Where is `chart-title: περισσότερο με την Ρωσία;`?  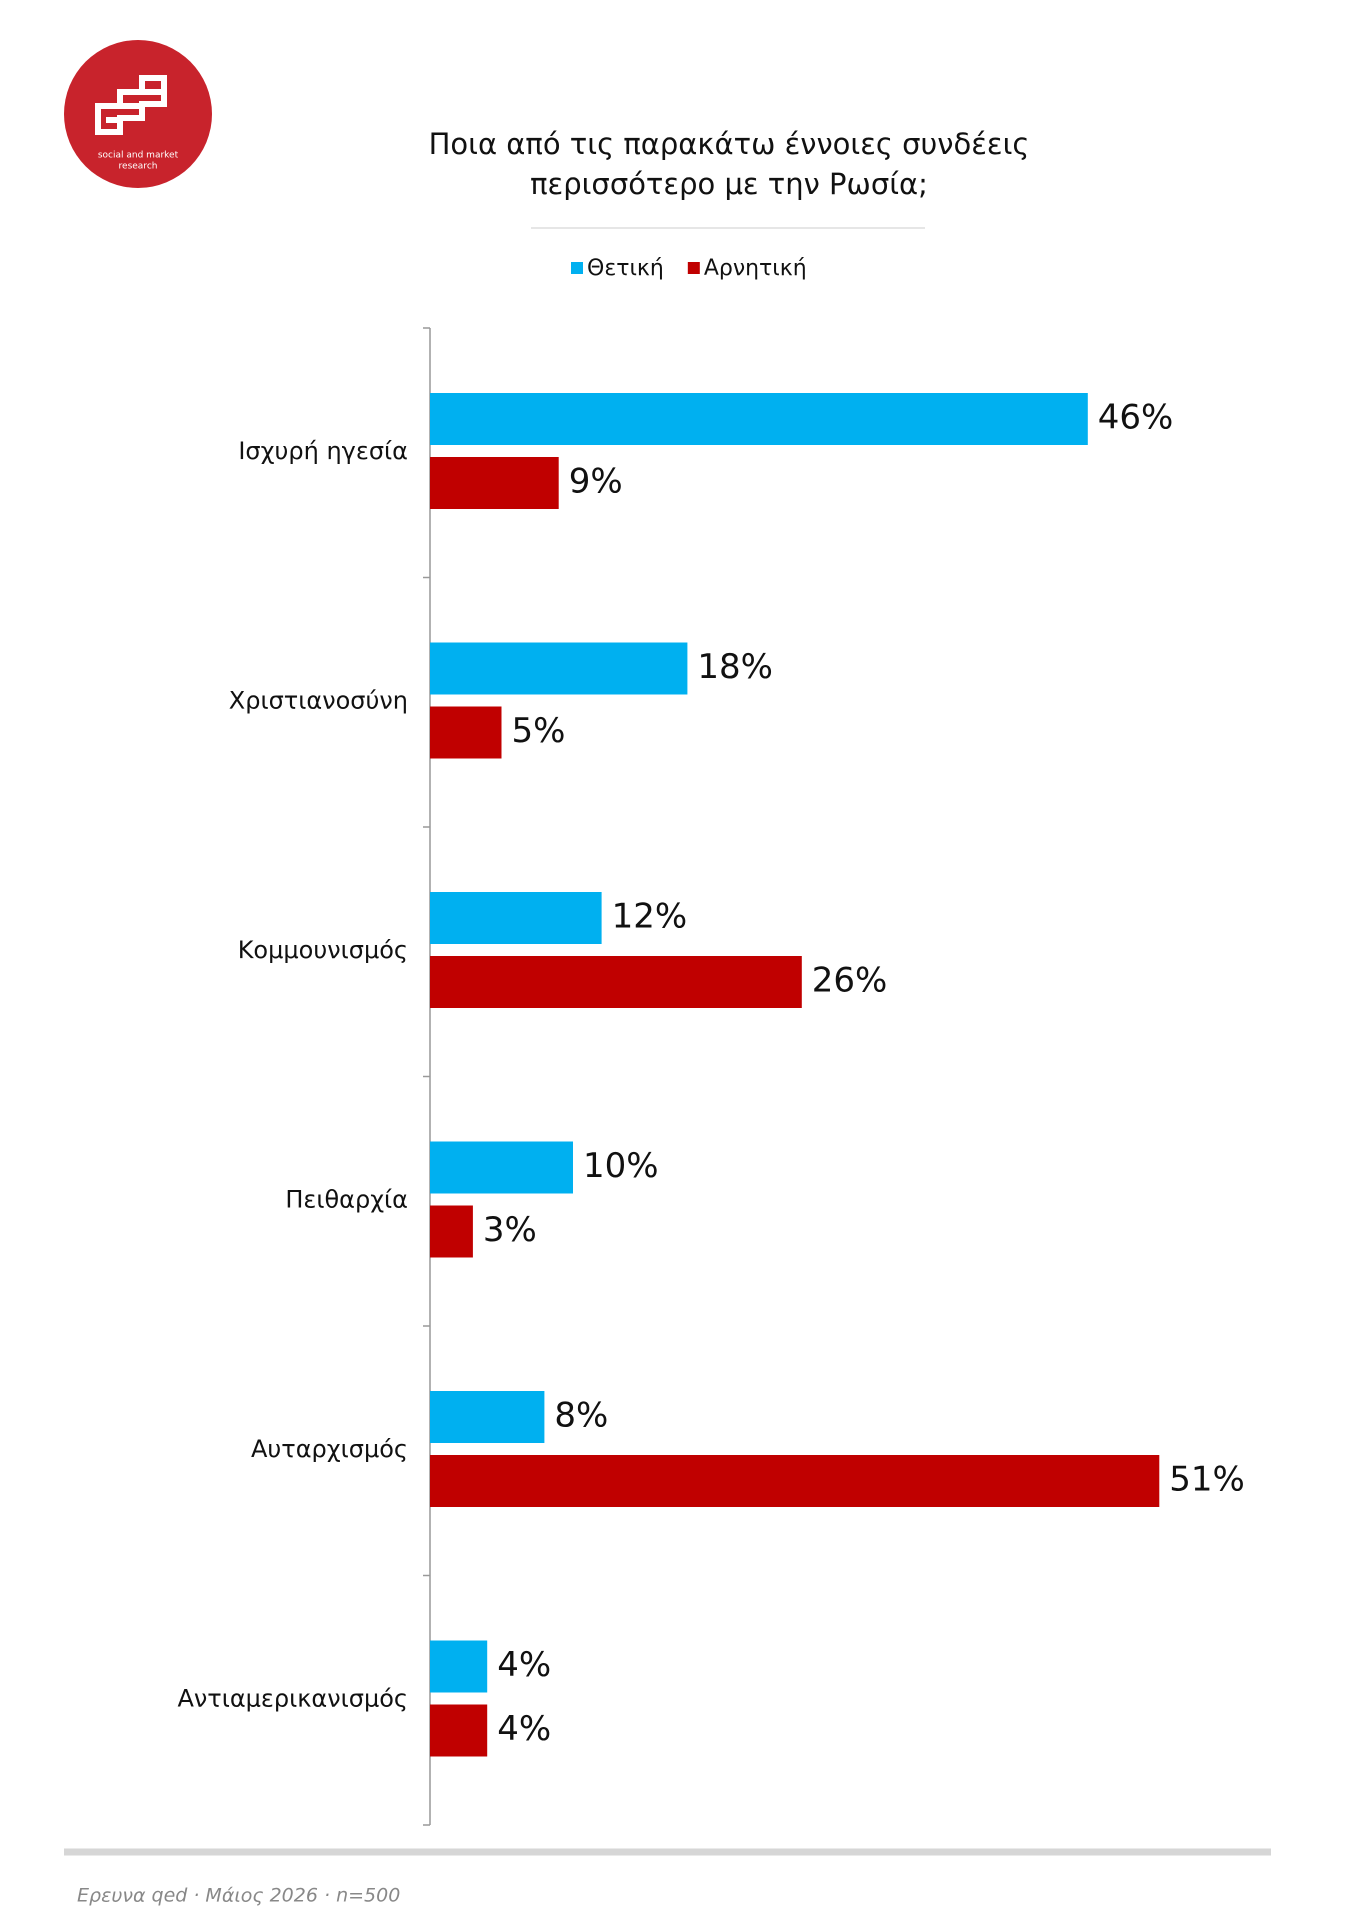 chart-title: περισσότερο με την Ρωσία; is located at coordinates (729, 184).